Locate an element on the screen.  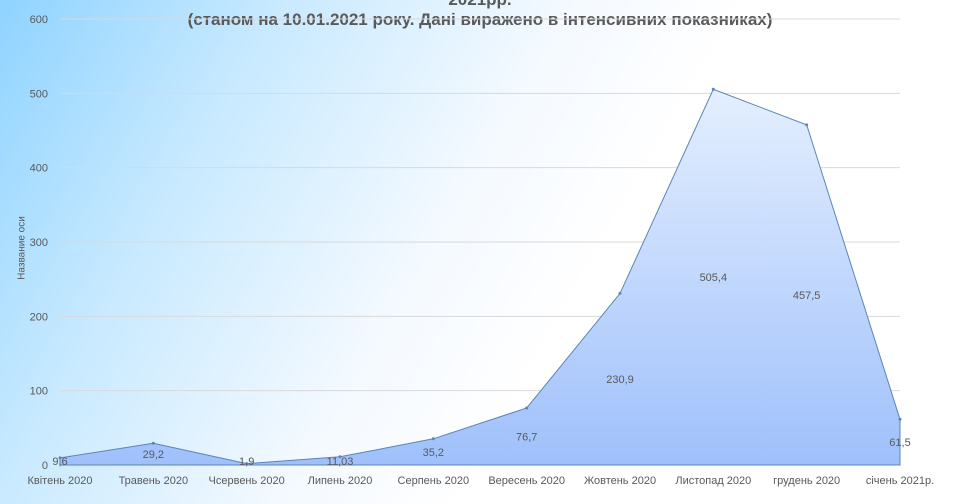
data-label: 76,7 is located at coordinates (526, 437).